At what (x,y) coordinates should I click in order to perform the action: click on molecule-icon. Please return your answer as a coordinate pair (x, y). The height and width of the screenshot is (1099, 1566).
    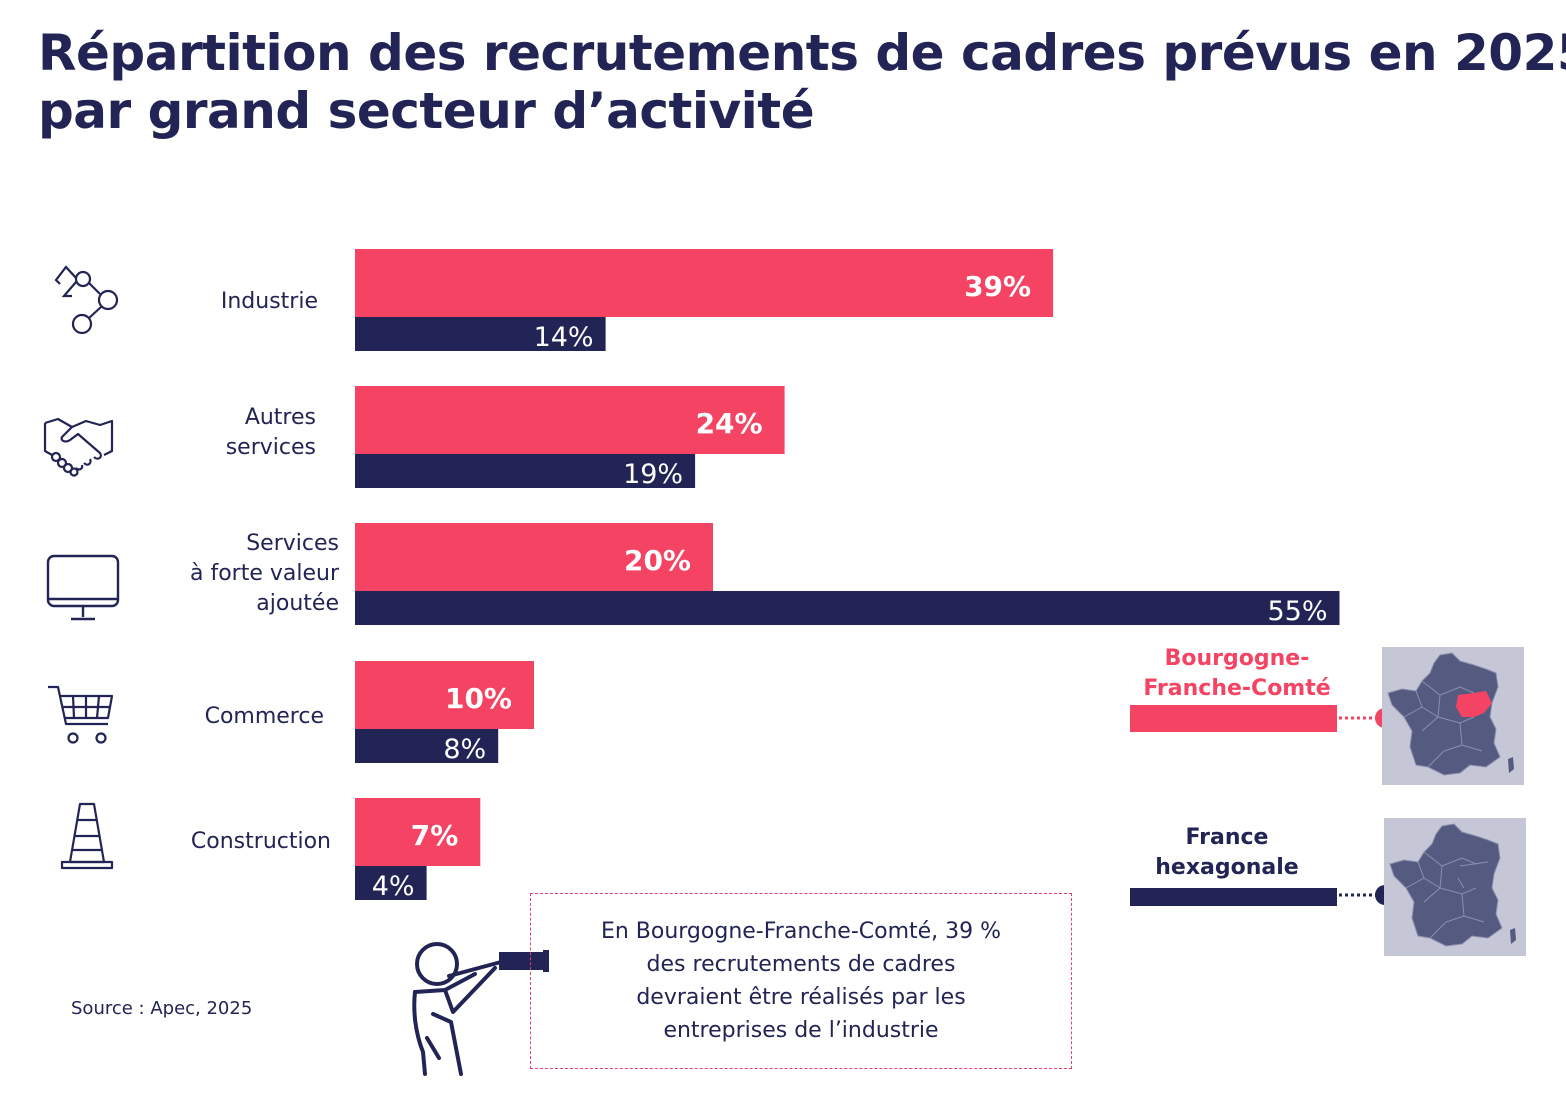
    Looking at the image, I should click on (86, 300).